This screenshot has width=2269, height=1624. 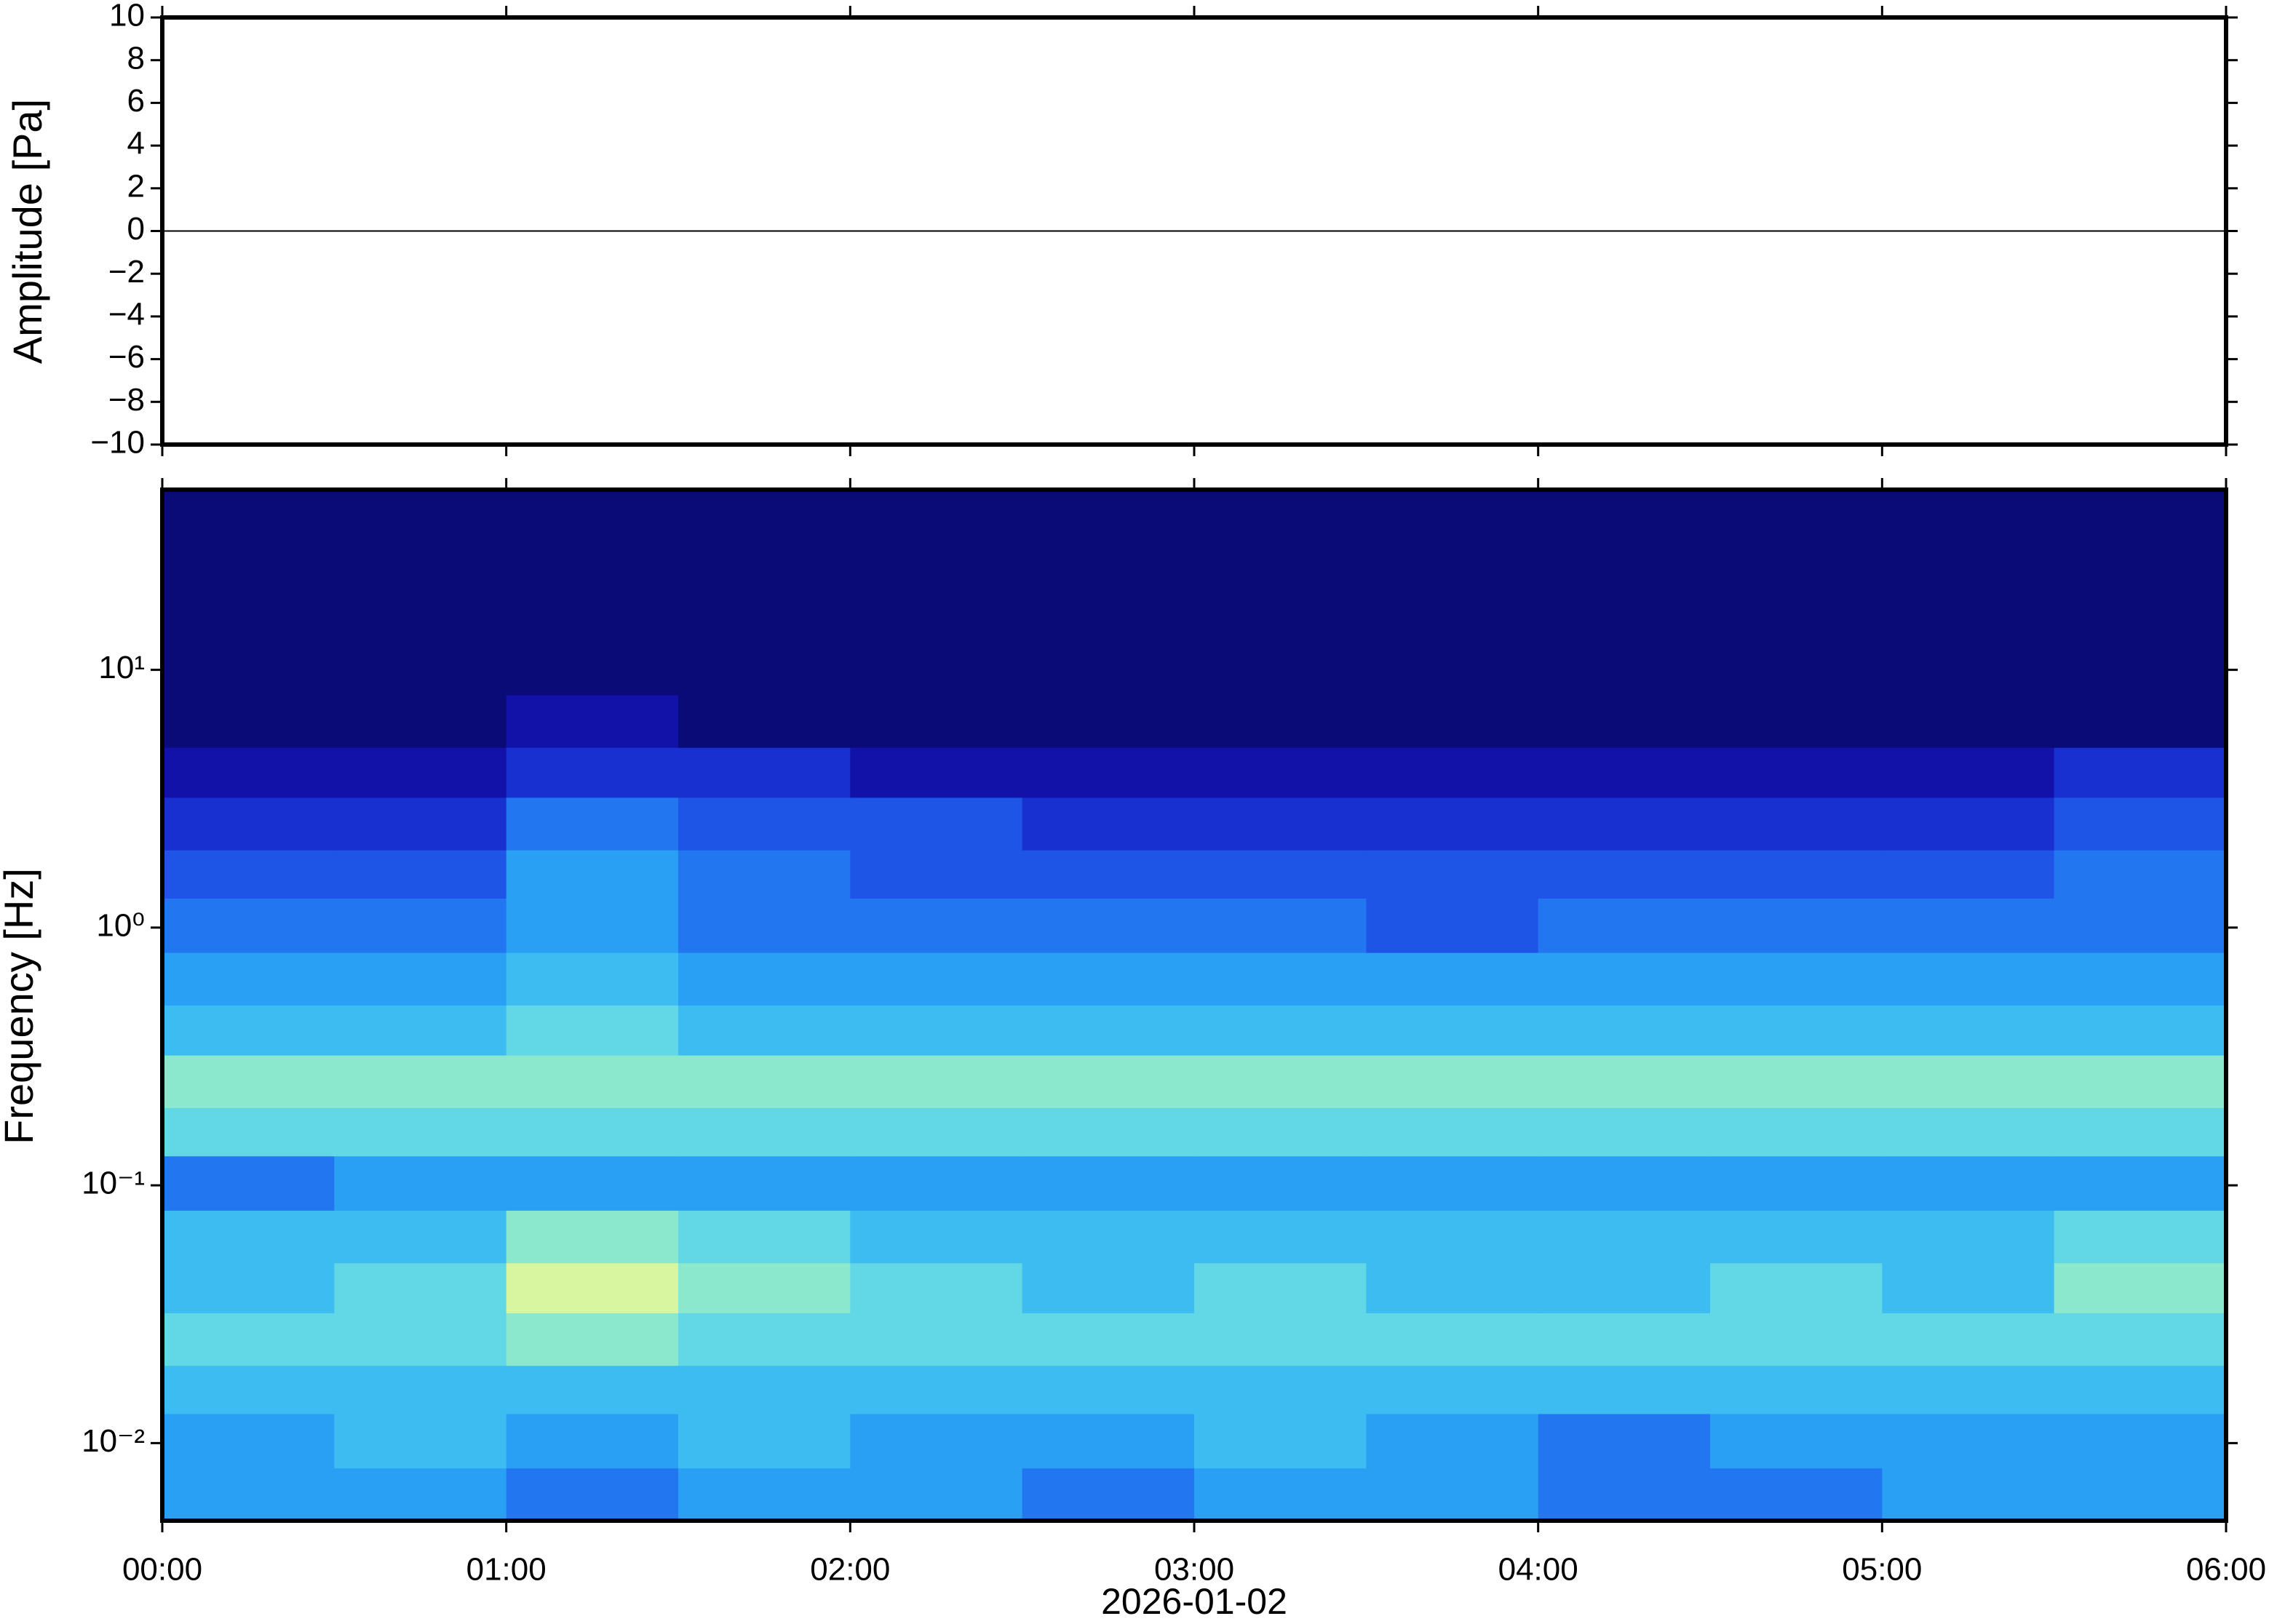 What do you see at coordinates (114, 1183) in the screenshot?
I see `y-tick-label: 10⁻¹` at bounding box center [114, 1183].